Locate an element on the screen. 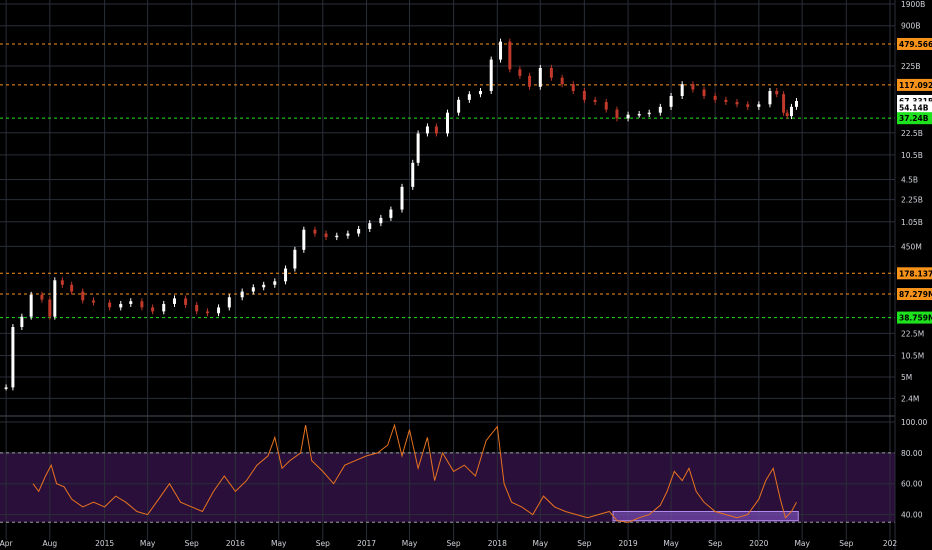  rsi-tick-label: 100.00 is located at coordinates (914, 422).